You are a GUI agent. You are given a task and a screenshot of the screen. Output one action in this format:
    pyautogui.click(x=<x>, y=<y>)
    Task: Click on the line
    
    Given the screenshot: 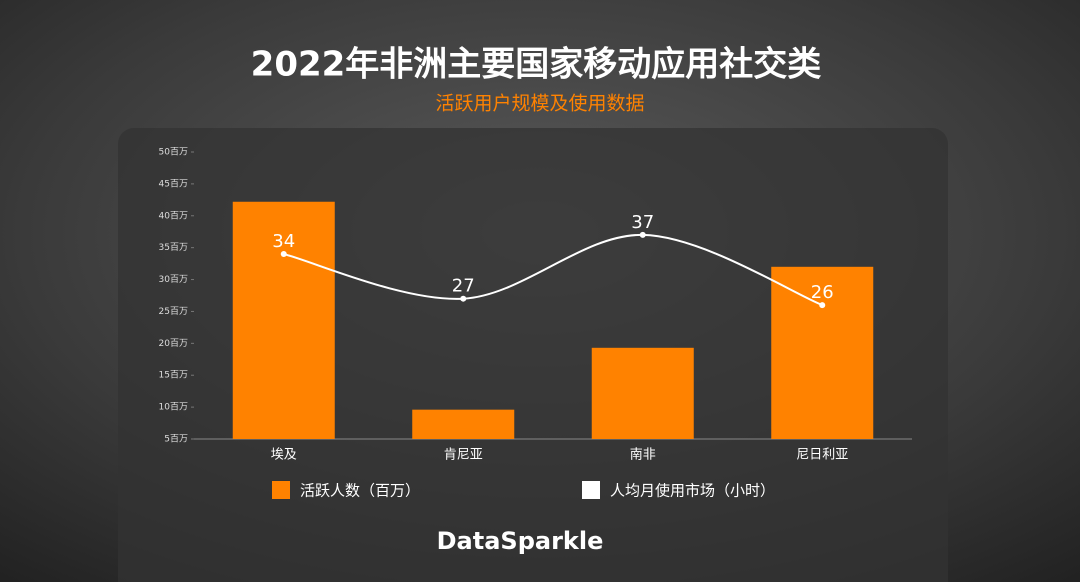 What is the action you would take?
    pyautogui.click(x=553, y=269)
    